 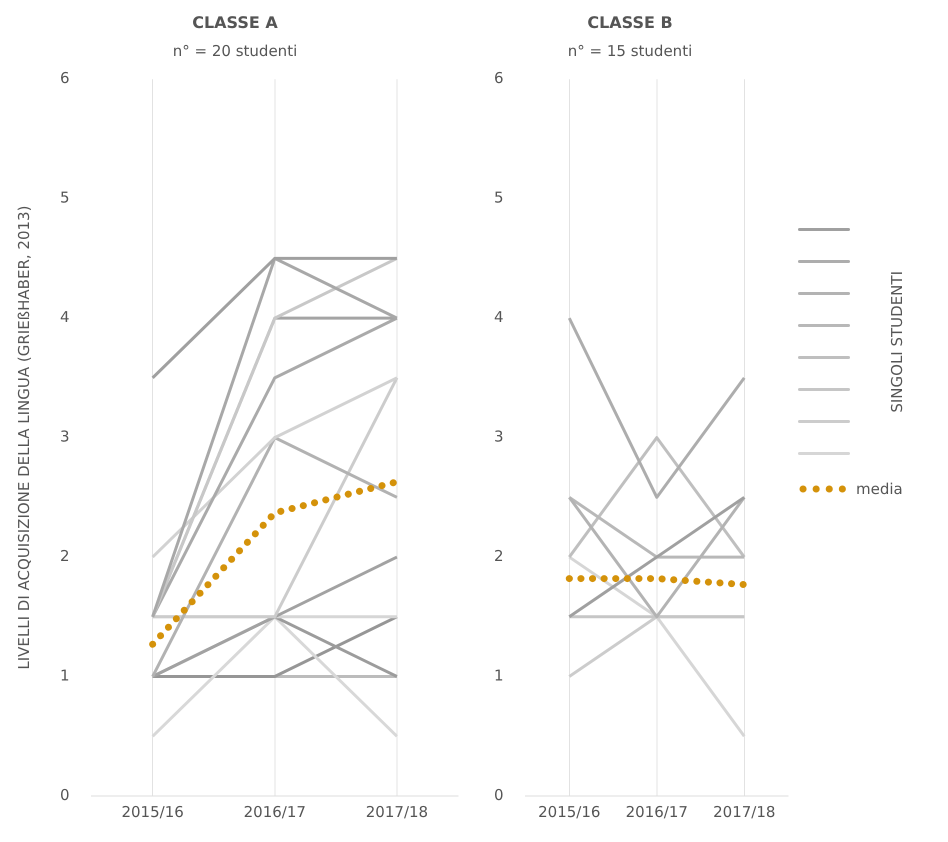 I want to click on chart-title: CLASSE A, so click(x=235, y=22).